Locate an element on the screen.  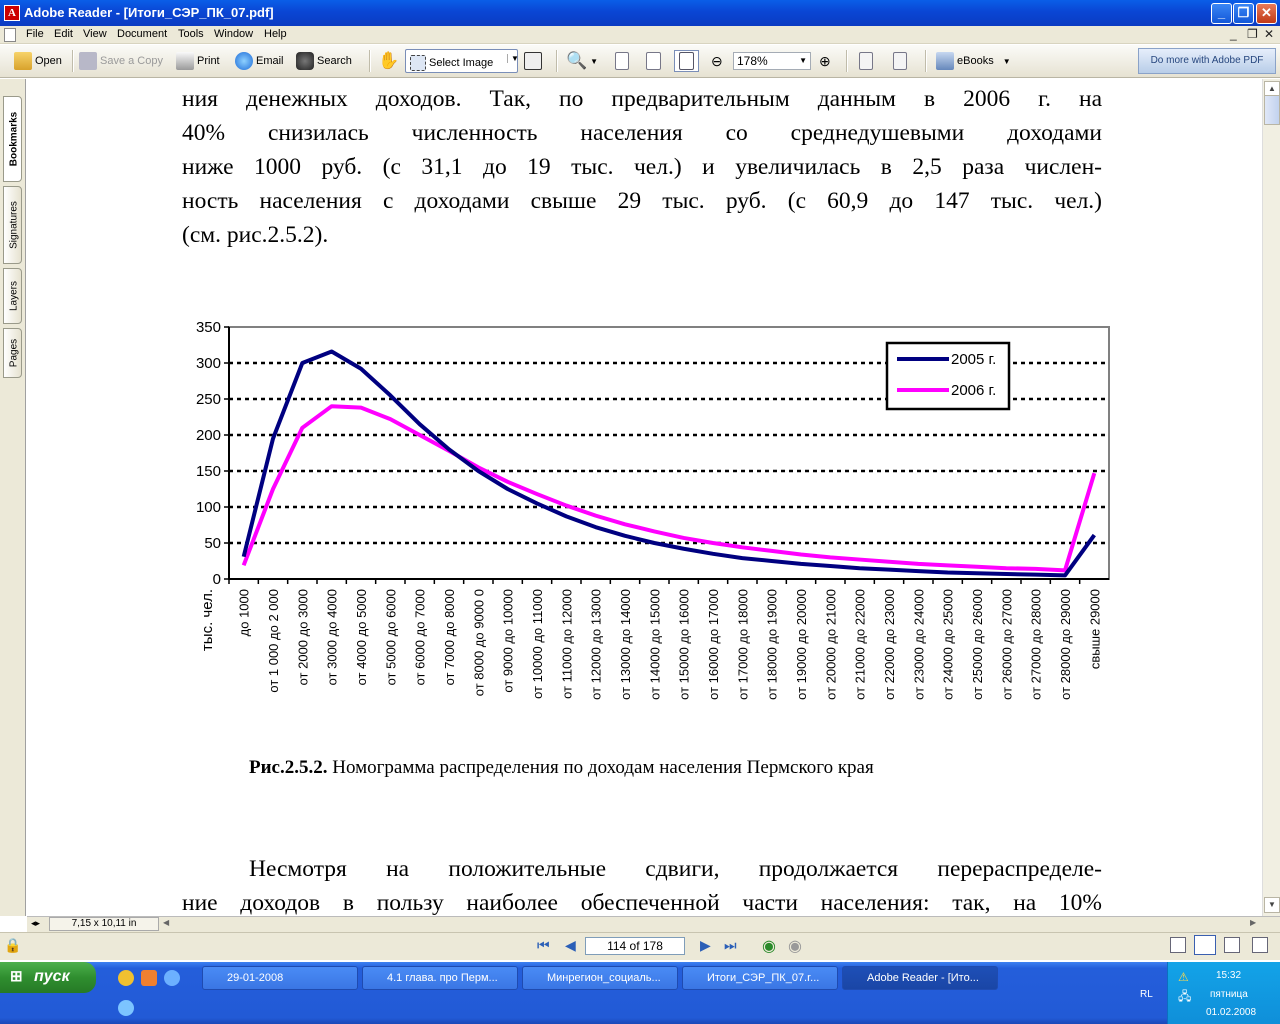
last-page-button: ⏭ is located at coordinates (730, 945).